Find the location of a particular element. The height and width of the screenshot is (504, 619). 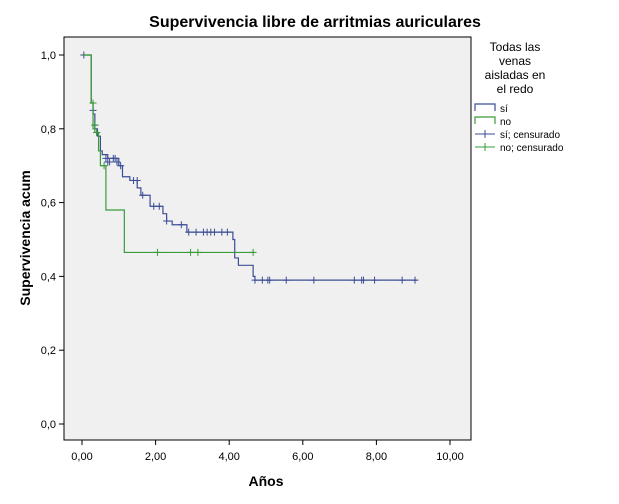

x-tick-label: 10,00 is located at coordinates (450, 457).